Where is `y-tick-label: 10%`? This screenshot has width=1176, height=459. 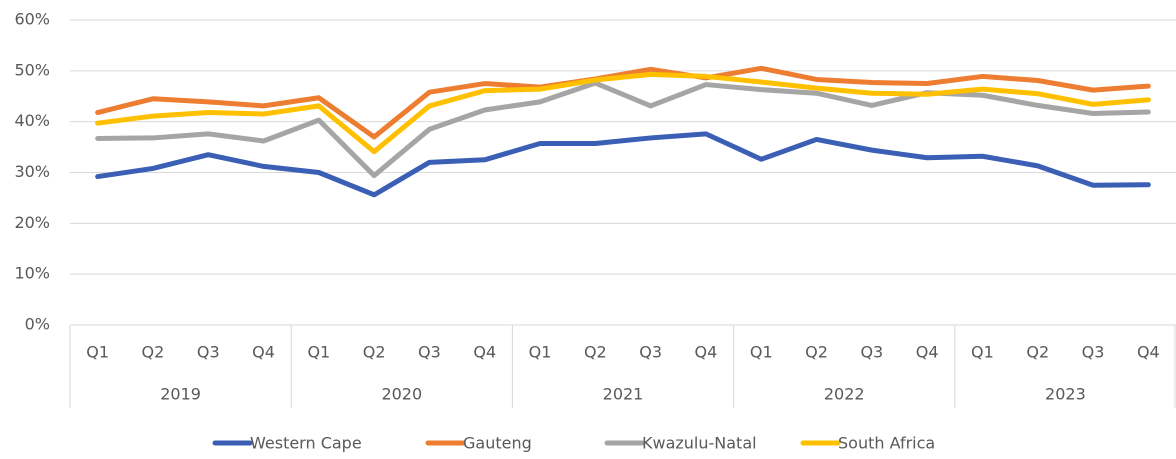
y-tick-label: 10% is located at coordinates (32, 273).